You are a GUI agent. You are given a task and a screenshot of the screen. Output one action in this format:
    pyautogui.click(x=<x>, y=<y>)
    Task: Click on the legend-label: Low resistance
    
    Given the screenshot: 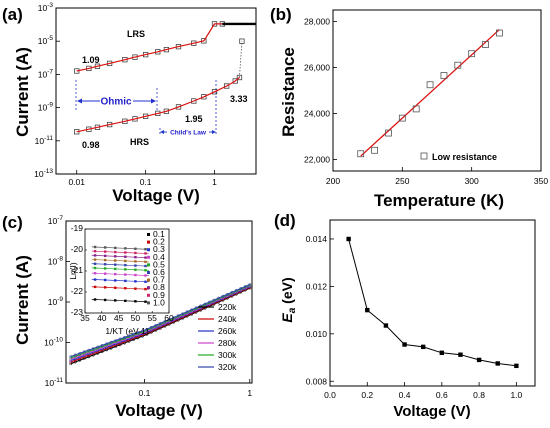 What is the action you would take?
    pyautogui.click(x=464, y=157)
    